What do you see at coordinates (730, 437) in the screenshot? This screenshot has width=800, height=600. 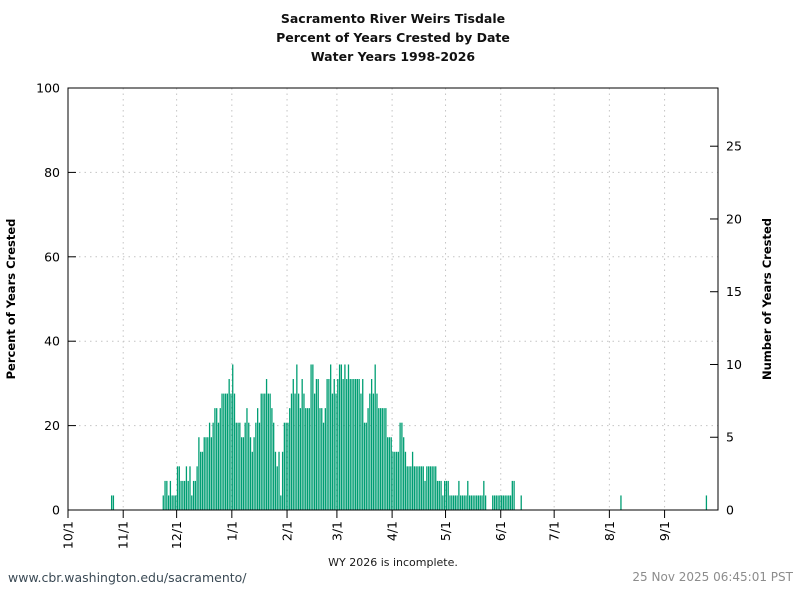 I see `right-axis-tick-label: 5` at bounding box center [730, 437].